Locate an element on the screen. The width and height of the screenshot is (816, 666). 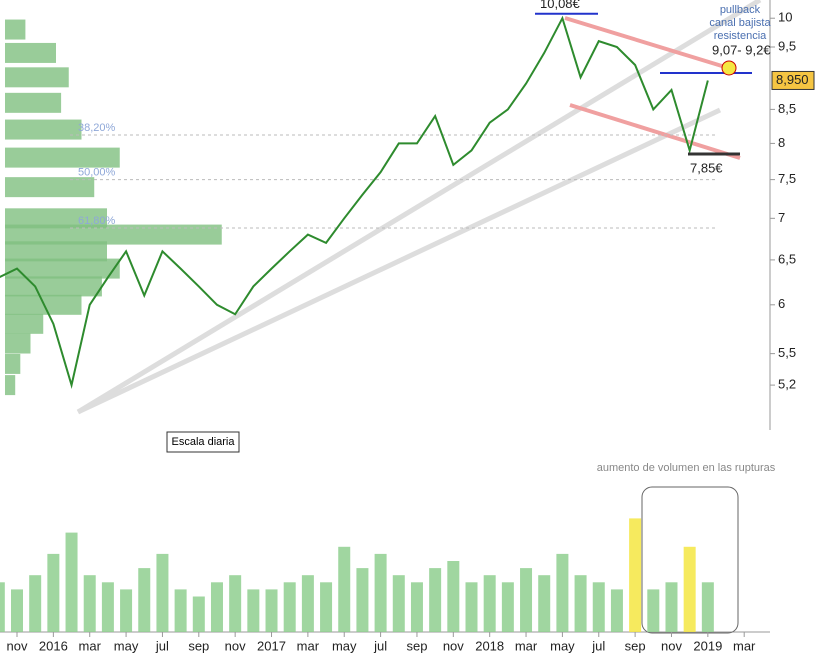
y-tick-label: 5,2 is located at coordinates (787, 384).